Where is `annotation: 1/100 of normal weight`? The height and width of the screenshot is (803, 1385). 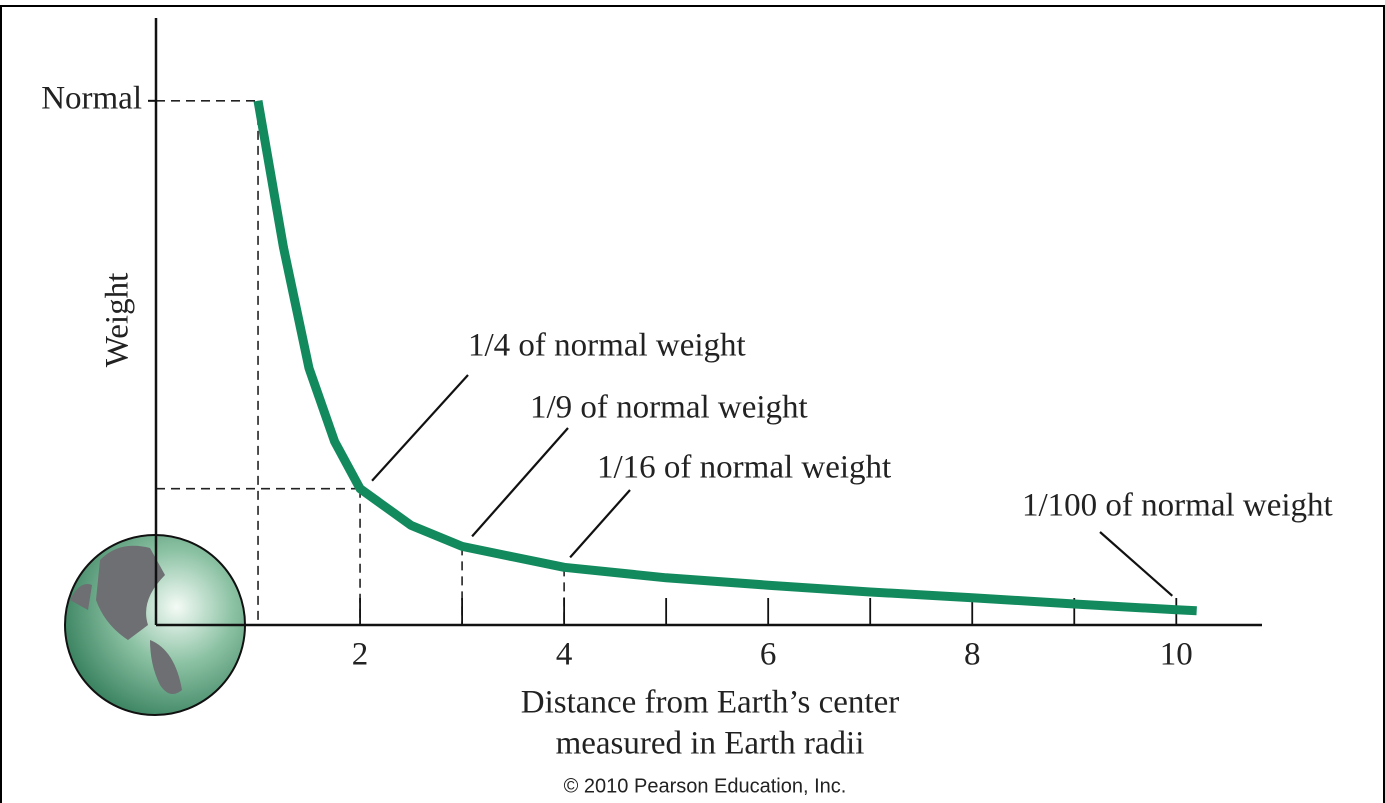
annotation: 1/100 of normal weight is located at coordinates (1177, 506).